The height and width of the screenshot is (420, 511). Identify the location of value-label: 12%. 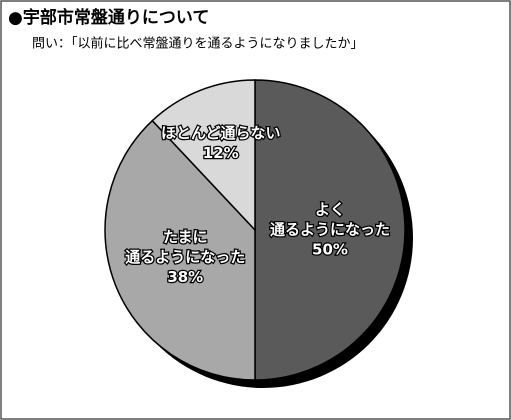
(221, 153).